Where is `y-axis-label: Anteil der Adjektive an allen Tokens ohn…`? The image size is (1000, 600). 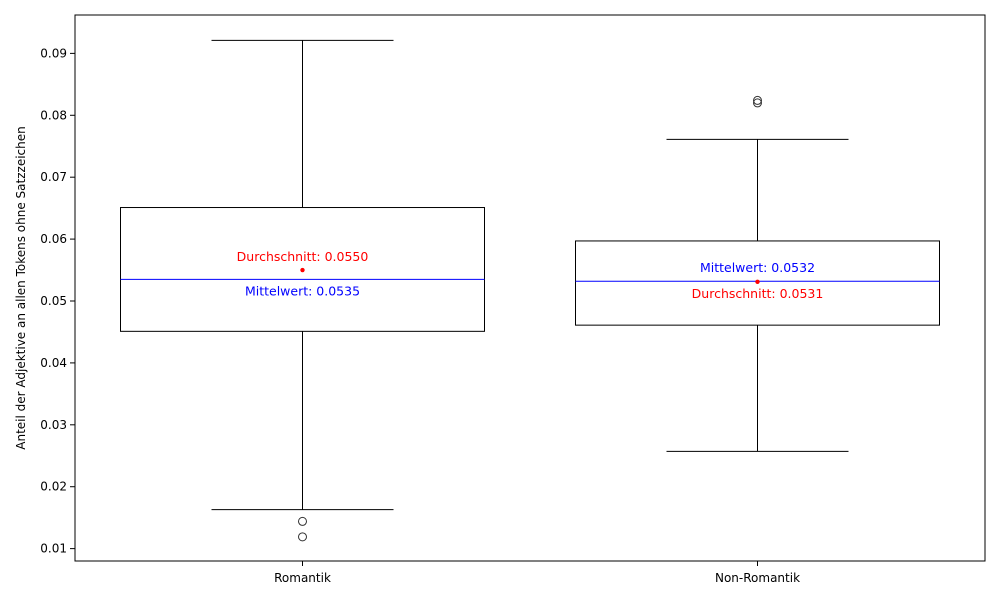
y-axis-label: Anteil der Adjektive an allen Tokens ohn… is located at coordinates (21, 288).